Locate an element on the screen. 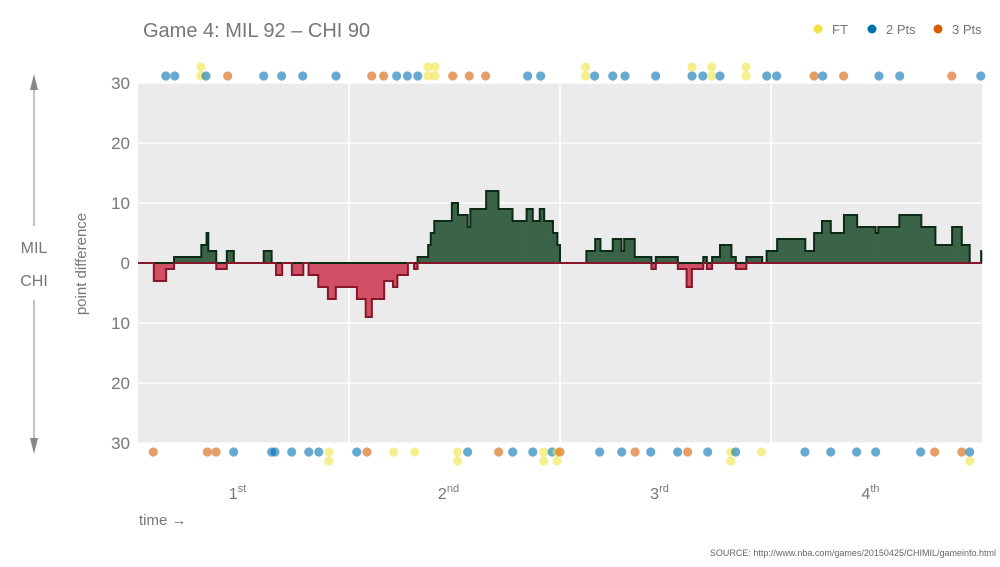 This screenshot has width=1000, height=567. quarter-suffix: st is located at coordinates (242, 489).